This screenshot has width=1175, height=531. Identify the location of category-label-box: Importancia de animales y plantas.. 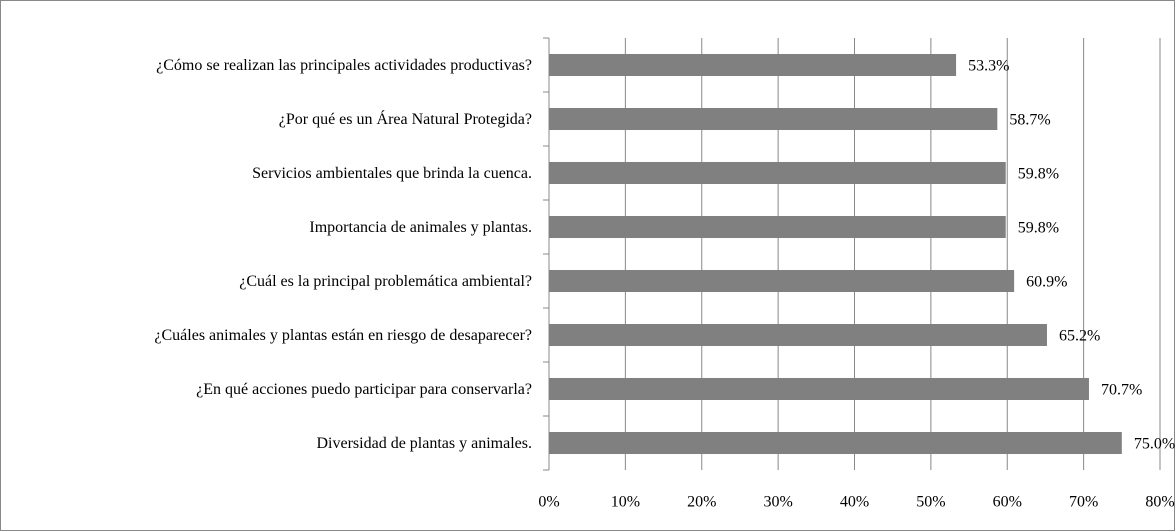
(420, 227).